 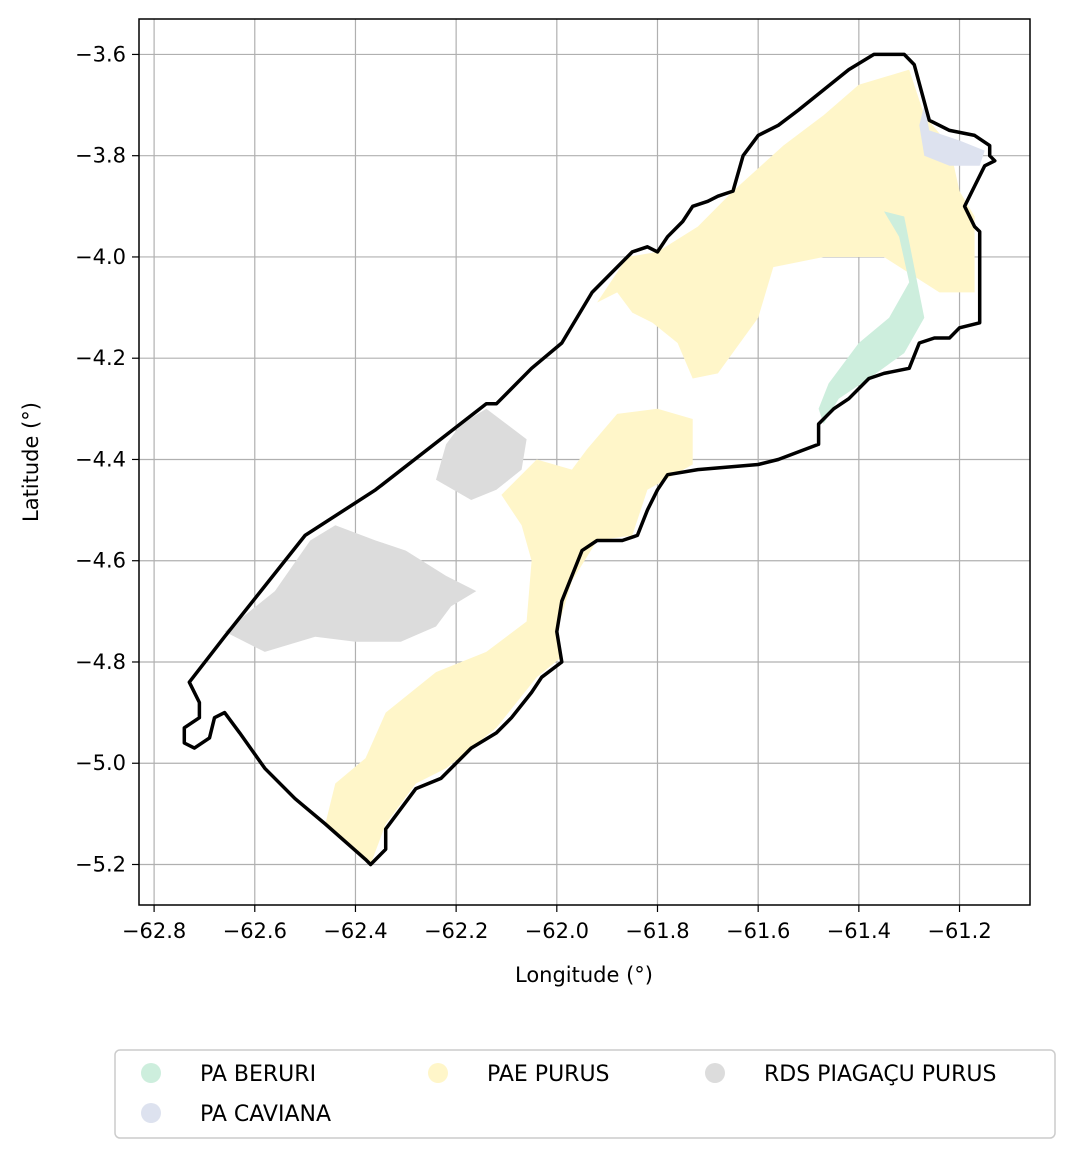 What do you see at coordinates (880, 1074) in the screenshot?
I see `legend-label-rds-piagacu-purus: RDS PIAGAÇU PURUS` at bounding box center [880, 1074].